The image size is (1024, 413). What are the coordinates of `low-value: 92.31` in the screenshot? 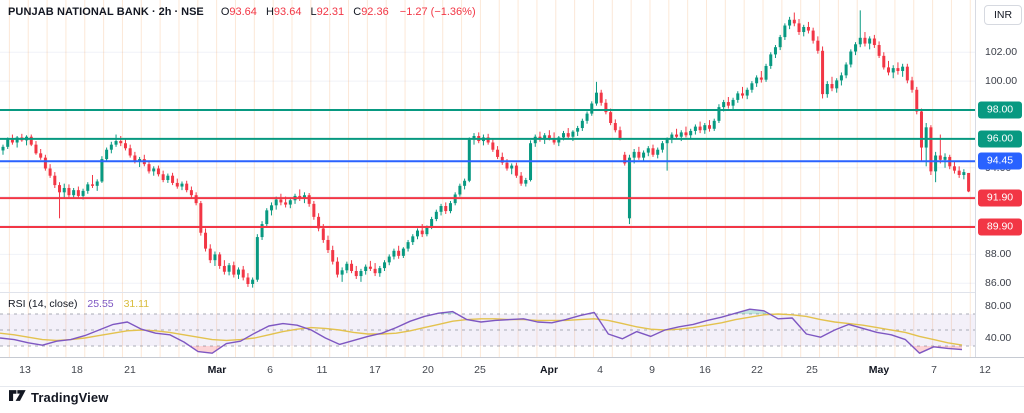 It's located at (330, 12).